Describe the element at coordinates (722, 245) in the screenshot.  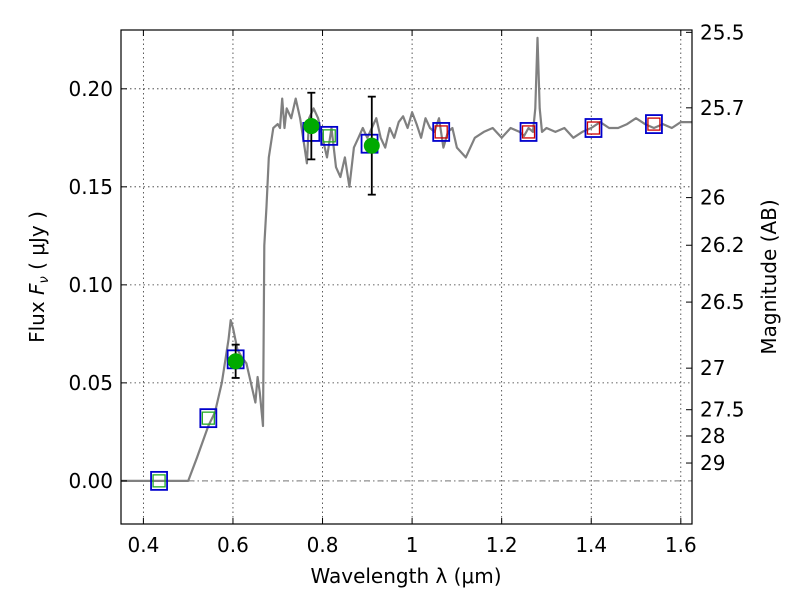
I see `right-tick-label: 26.2` at that location.